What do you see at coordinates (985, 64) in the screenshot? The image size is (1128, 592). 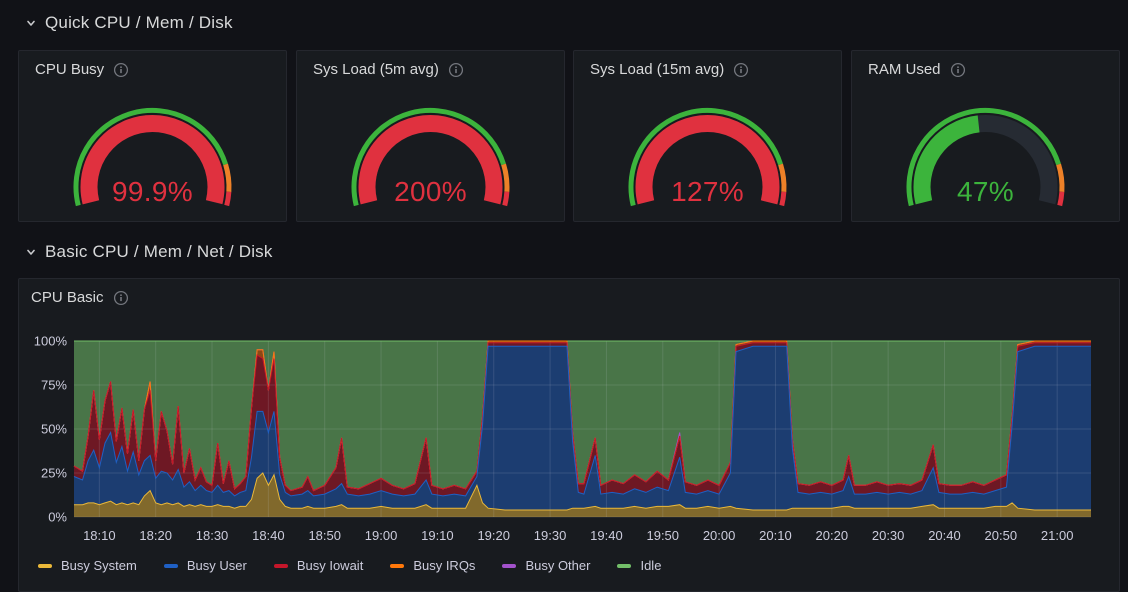 I see `panel-title-row: RAM Used` at bounding box center [985, 64].